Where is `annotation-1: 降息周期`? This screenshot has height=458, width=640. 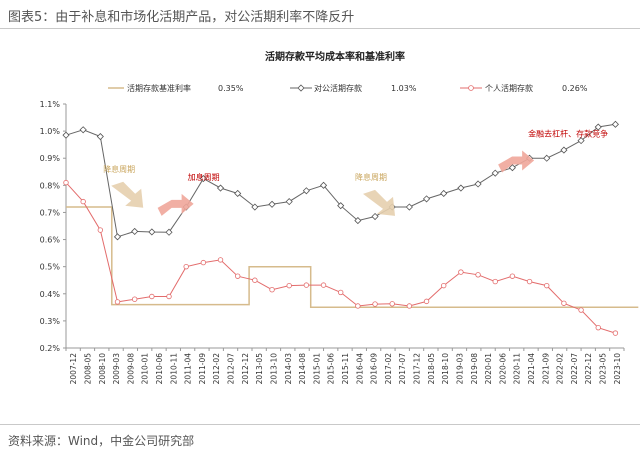
annotation-1: 降息周期 is located at coordinates (123, 186).